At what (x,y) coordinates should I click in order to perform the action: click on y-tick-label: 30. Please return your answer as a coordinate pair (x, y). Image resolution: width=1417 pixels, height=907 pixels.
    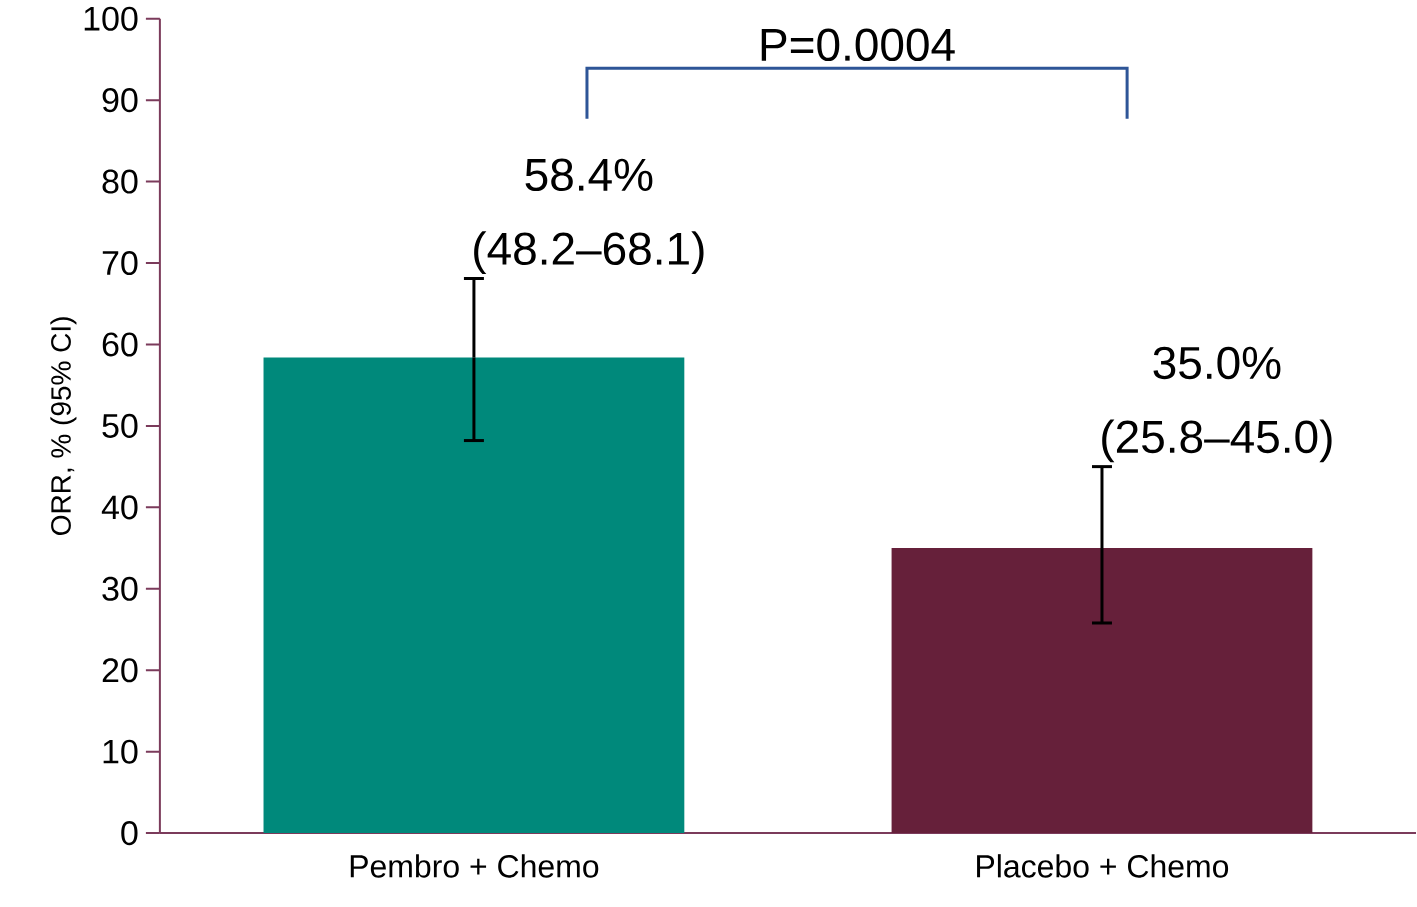
    Looking at the image, I should click on (120, 588).